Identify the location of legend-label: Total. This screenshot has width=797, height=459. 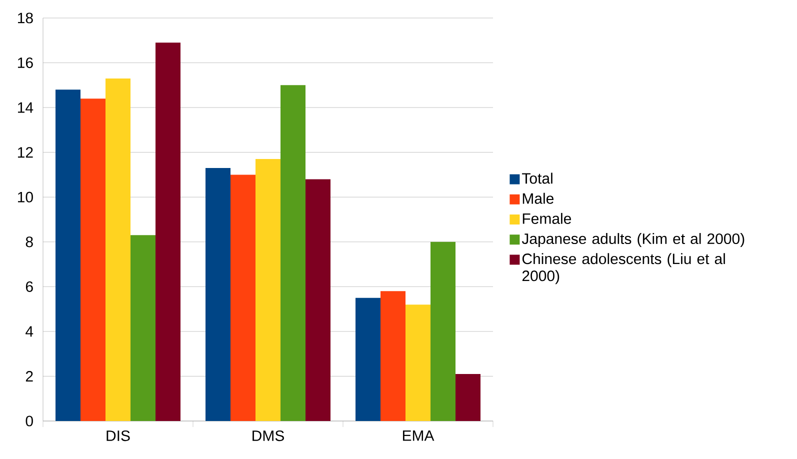
(537, 178).